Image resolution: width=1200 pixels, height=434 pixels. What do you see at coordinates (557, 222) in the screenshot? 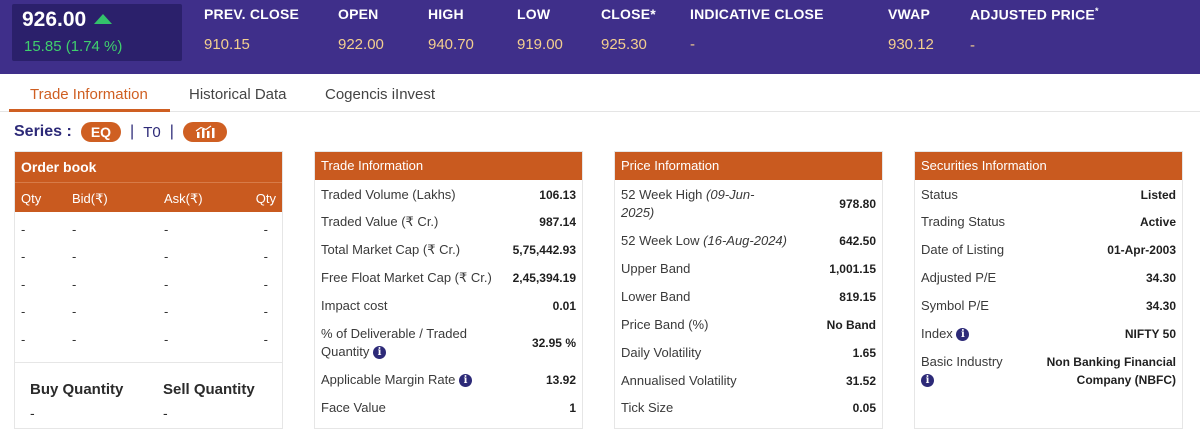
I see `info-value: 987.14` at bounding box center [557, 222].